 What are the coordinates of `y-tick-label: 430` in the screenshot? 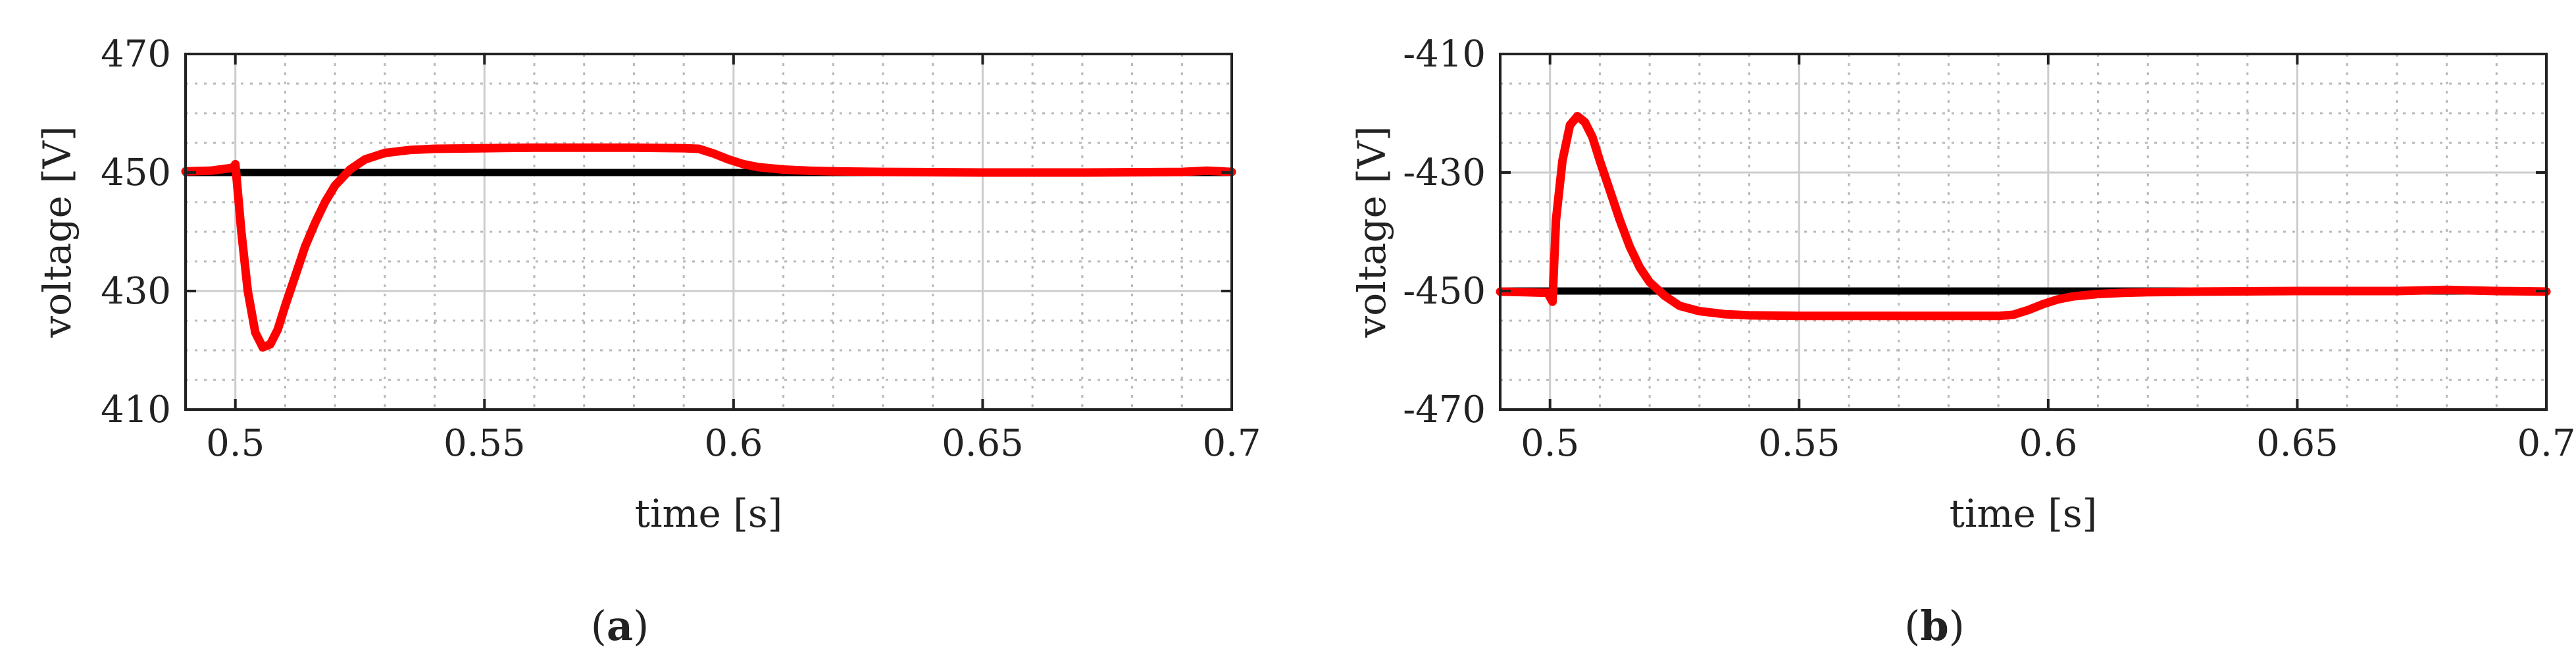 It's located at (136, 291).